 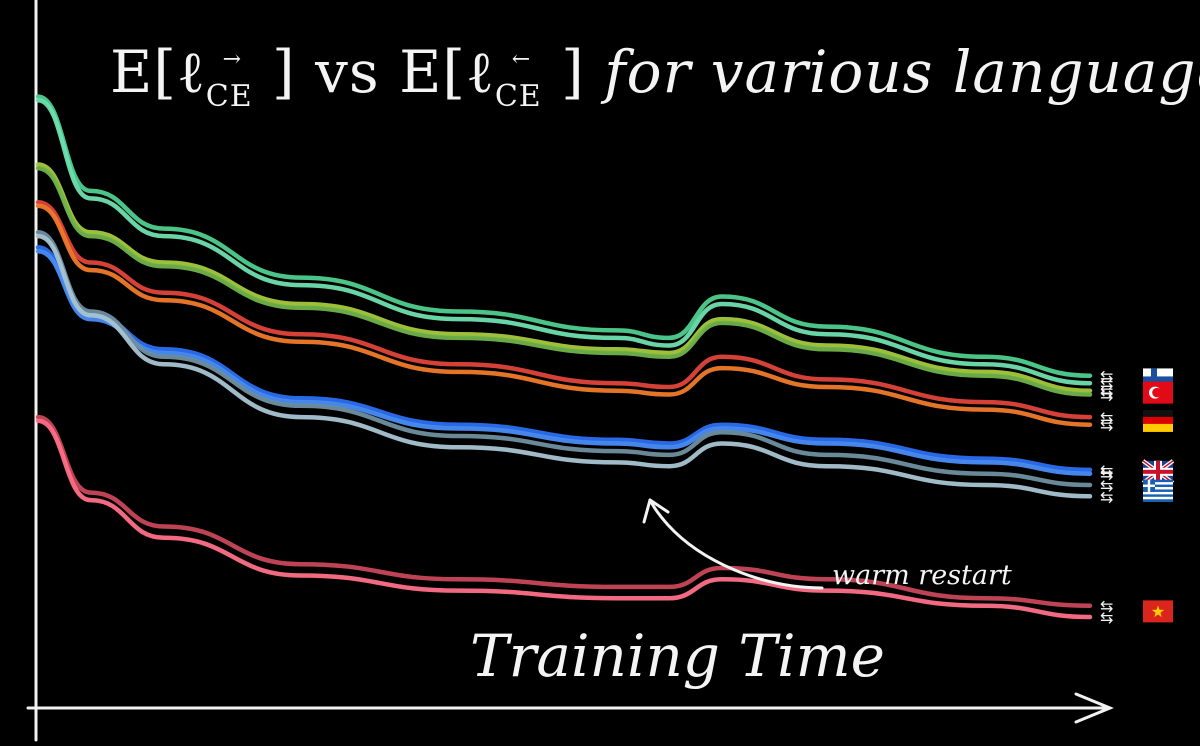 What do you see at coordinates (1094, 708) in the screenshot?
I see `x-axis-arrowhead` at bounding box center [1094, 708].